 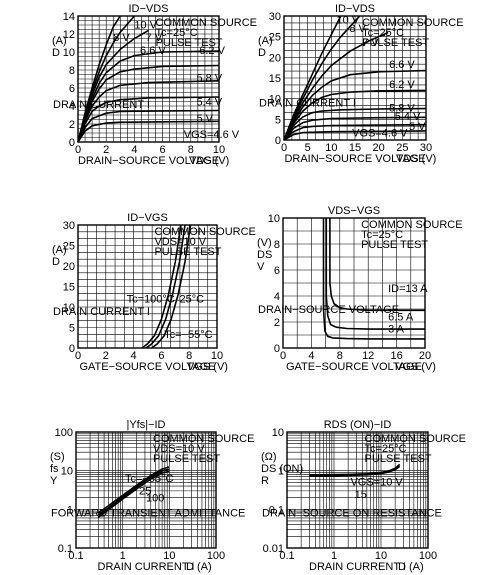 I want to click on y-axis-unit: (V), so click(x=264, y=243).